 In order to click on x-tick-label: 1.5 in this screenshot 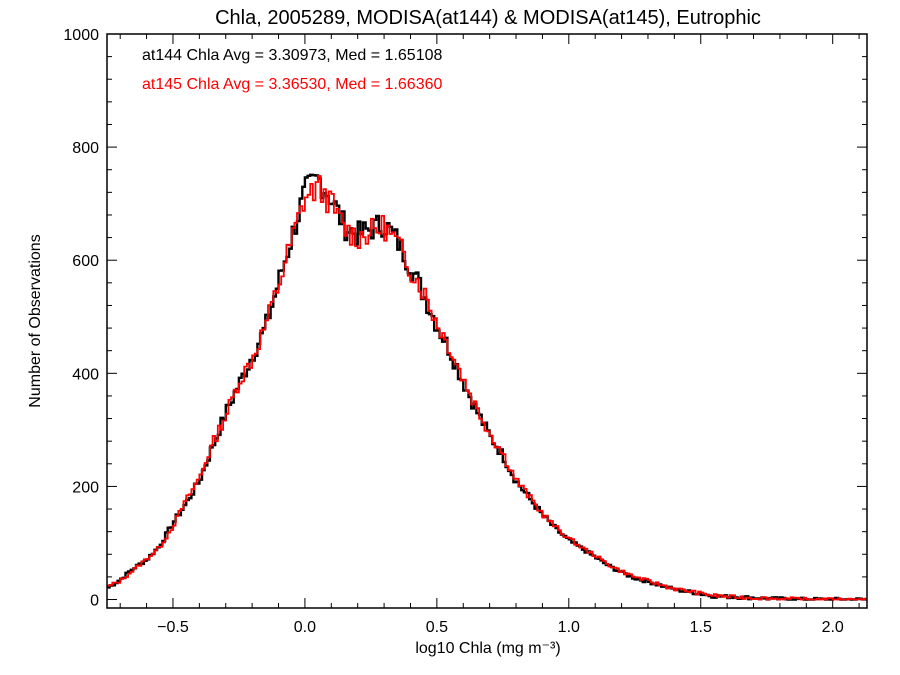, I will do `click(701, 627)`.